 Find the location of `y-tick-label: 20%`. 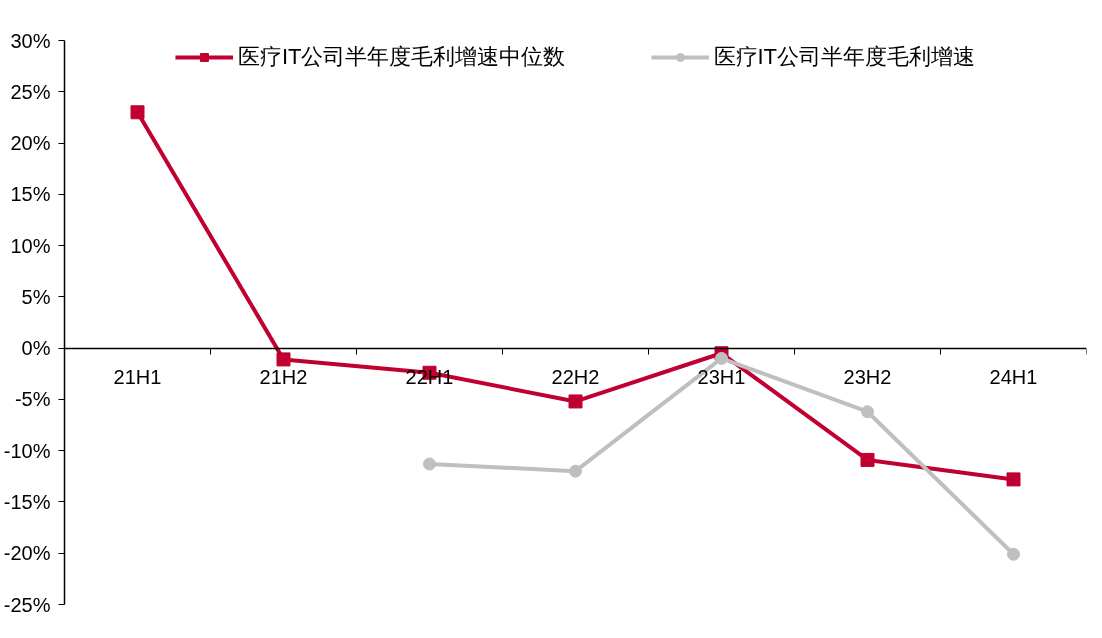

y-tick-label: 20% is located at coordinates (30, 143).